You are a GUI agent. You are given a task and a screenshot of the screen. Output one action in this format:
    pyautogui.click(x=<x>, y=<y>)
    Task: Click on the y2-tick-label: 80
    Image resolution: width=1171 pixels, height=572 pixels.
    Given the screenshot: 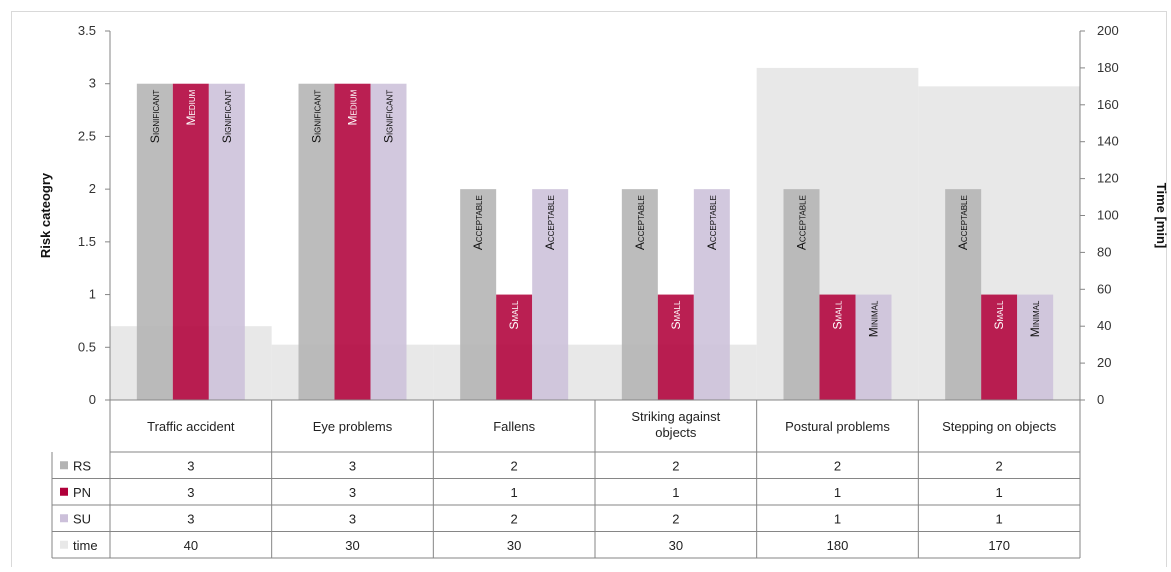 What is the action you would take?
    pyautogui.click(x=1104, y=251)
    